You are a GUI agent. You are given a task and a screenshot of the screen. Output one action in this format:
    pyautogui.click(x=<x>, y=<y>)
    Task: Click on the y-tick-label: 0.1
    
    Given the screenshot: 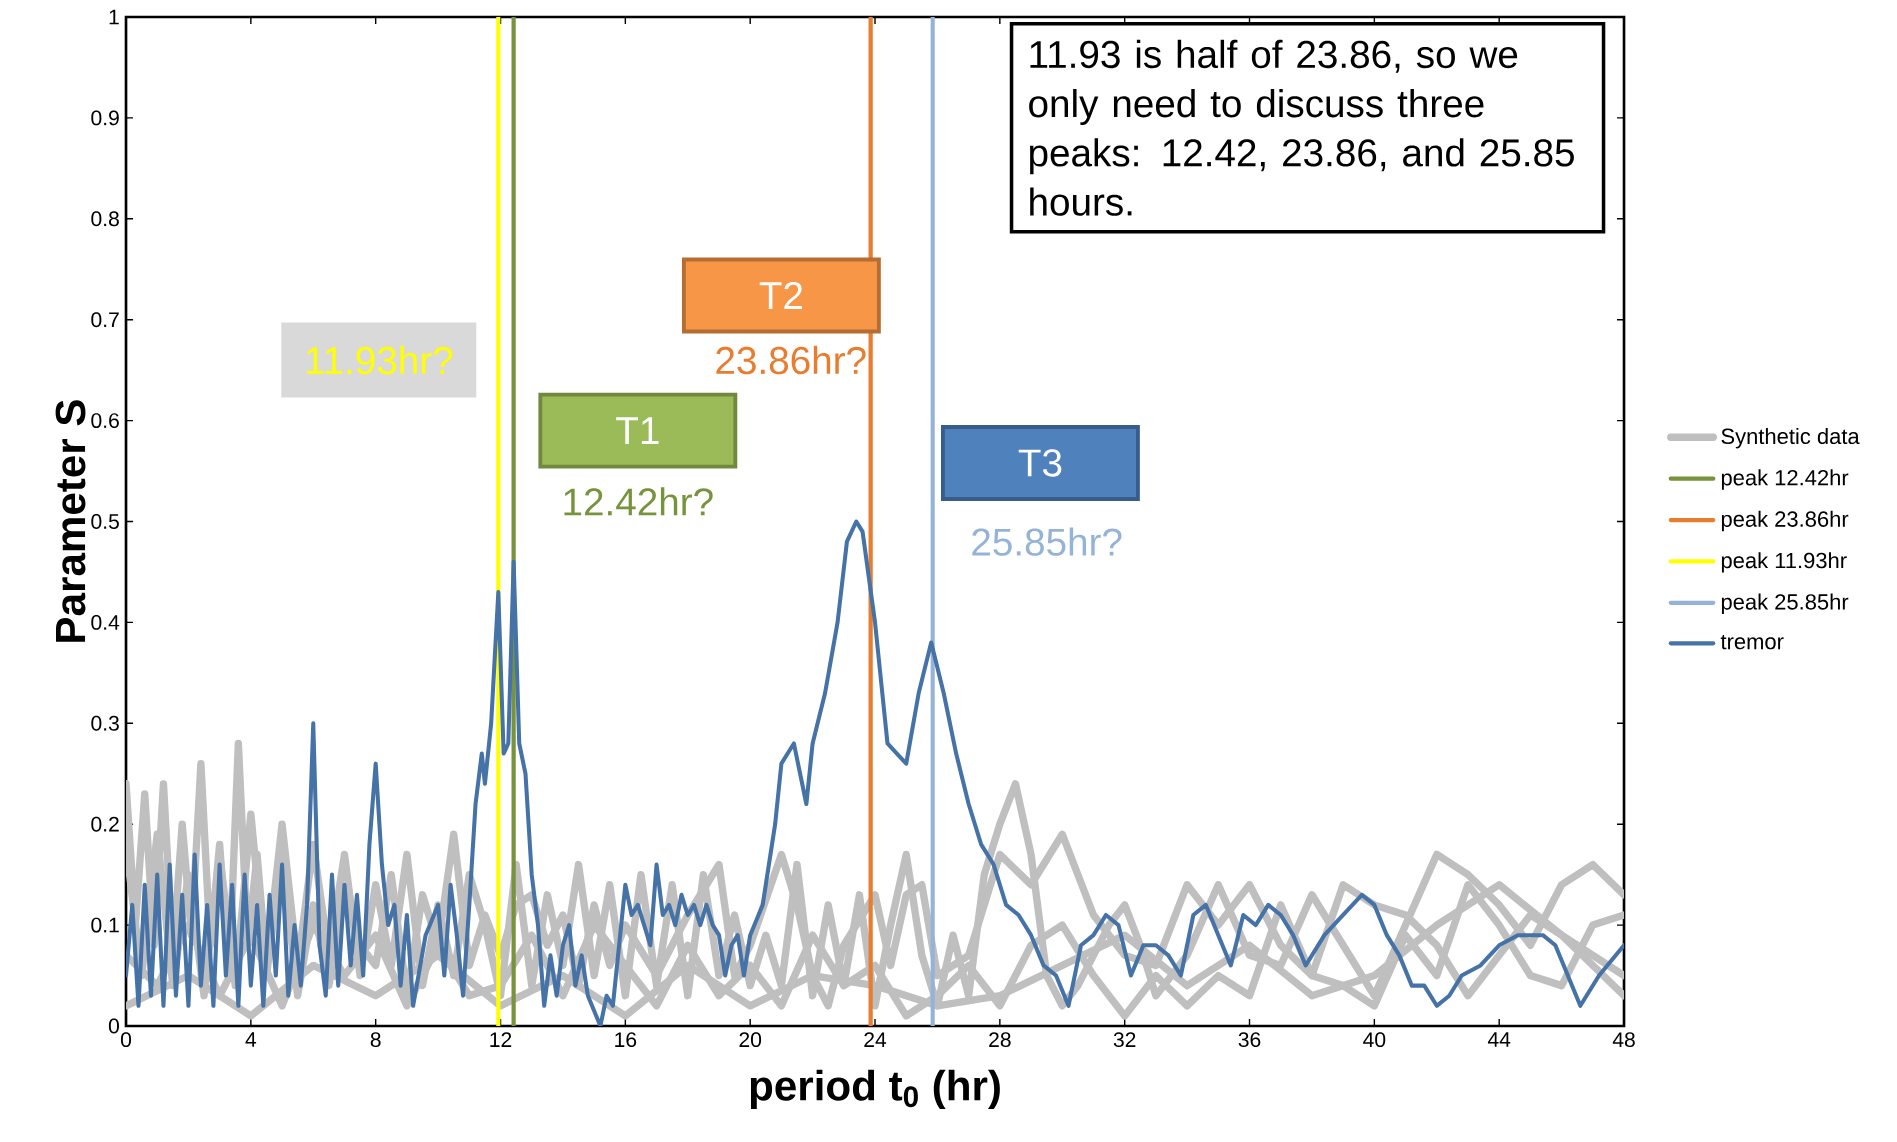 What is the action you would take?
    pyautogui.click(x=105, y=925)
    